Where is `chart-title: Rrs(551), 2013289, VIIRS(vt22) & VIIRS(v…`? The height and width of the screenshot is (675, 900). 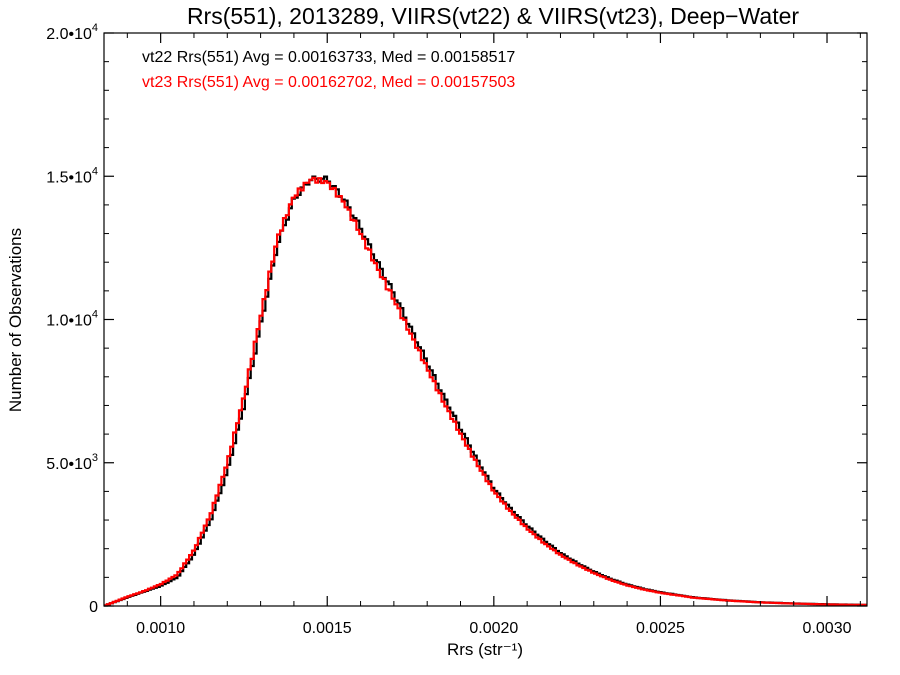 chart-title: Rrs(551), 2013289, VIIRS(vt22) & VIIRS(v… is located at coordinates (493, 16).